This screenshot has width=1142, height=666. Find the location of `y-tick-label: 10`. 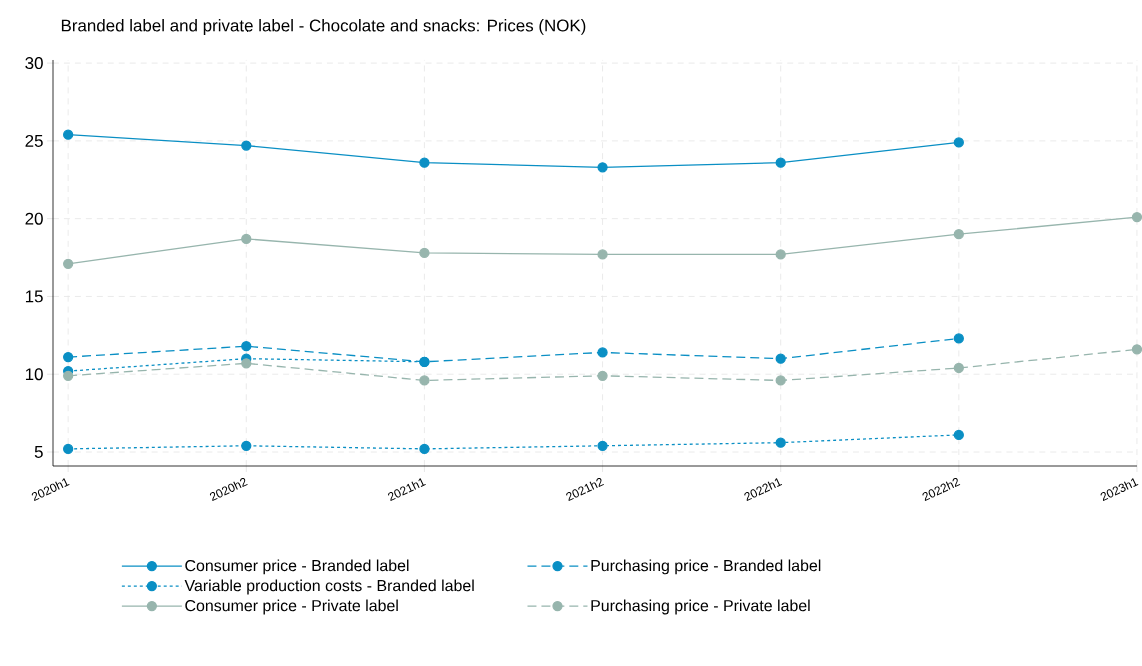

y-tick-label: 10 is located at coordinates (34, 374).